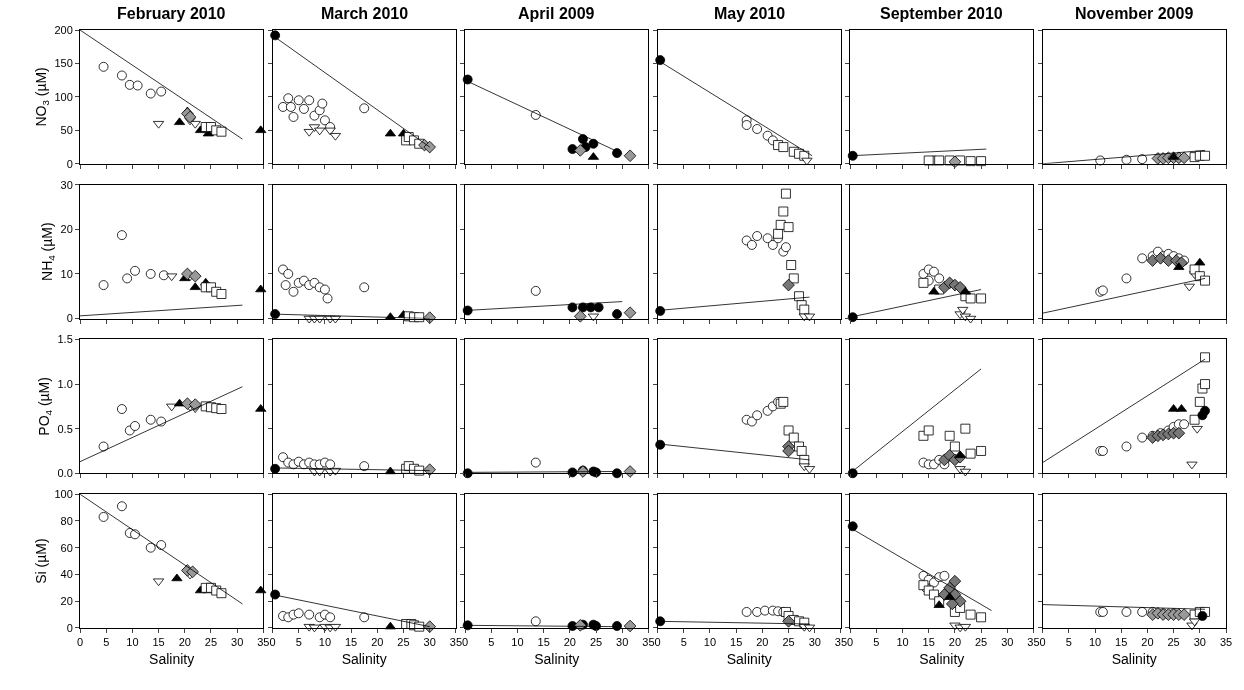 This screenshot has width=1244, height=690. What do you see at coordinates (66, 184) in the screenshot?
I see `y-tick-label: 30` at bounding box center [66, 184].